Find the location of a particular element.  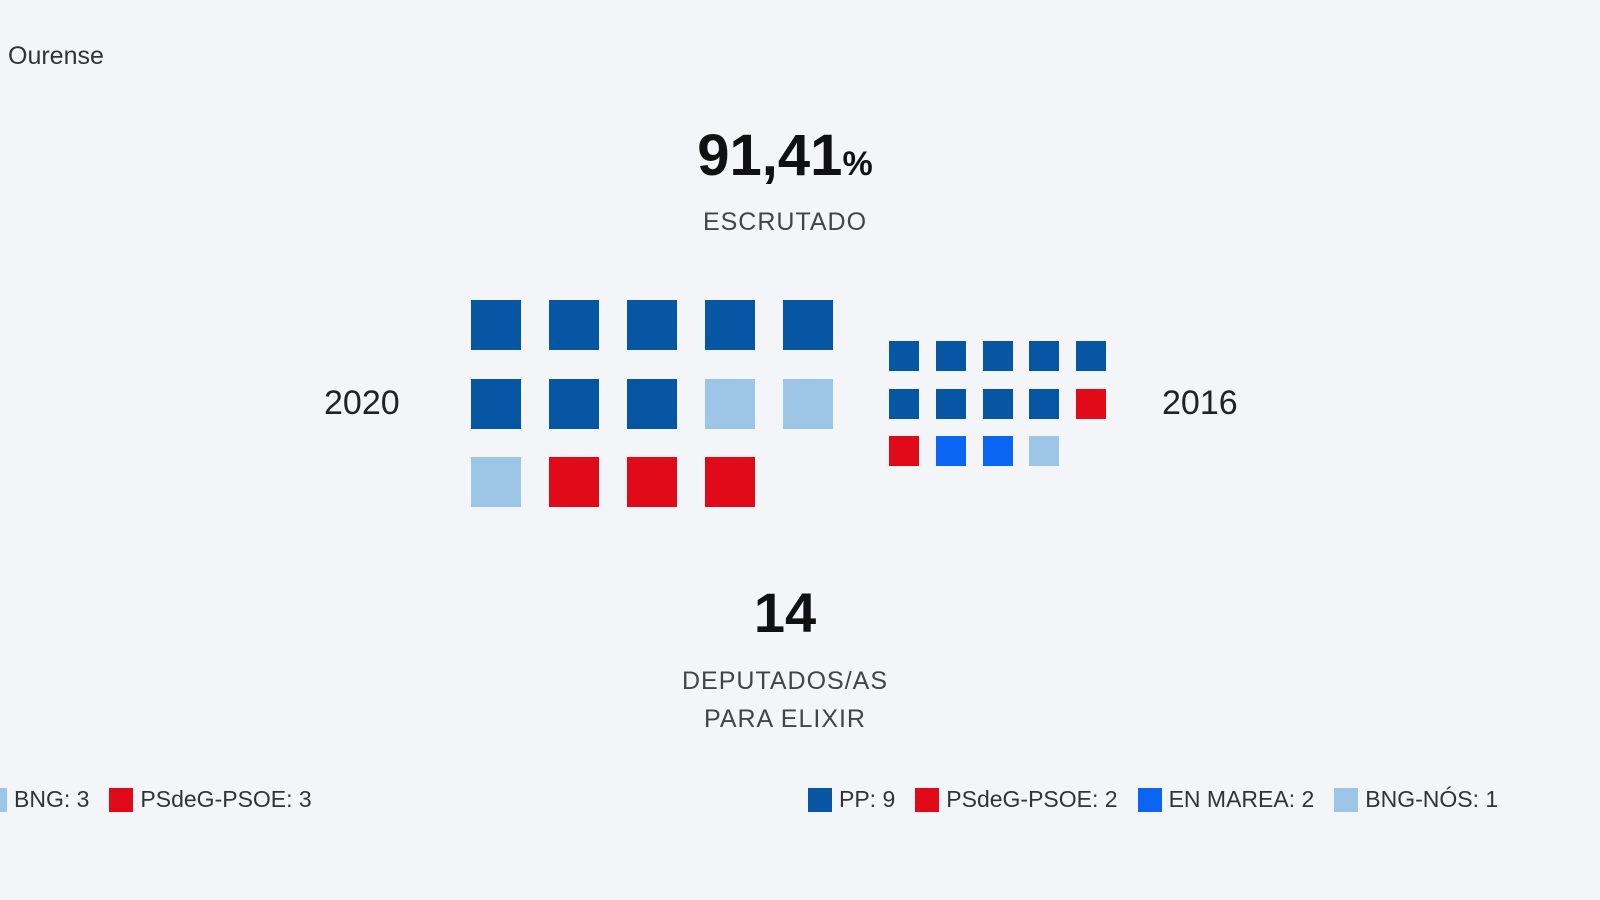

scrutinized-value: 91,41 is located at coordinates (770, 155).